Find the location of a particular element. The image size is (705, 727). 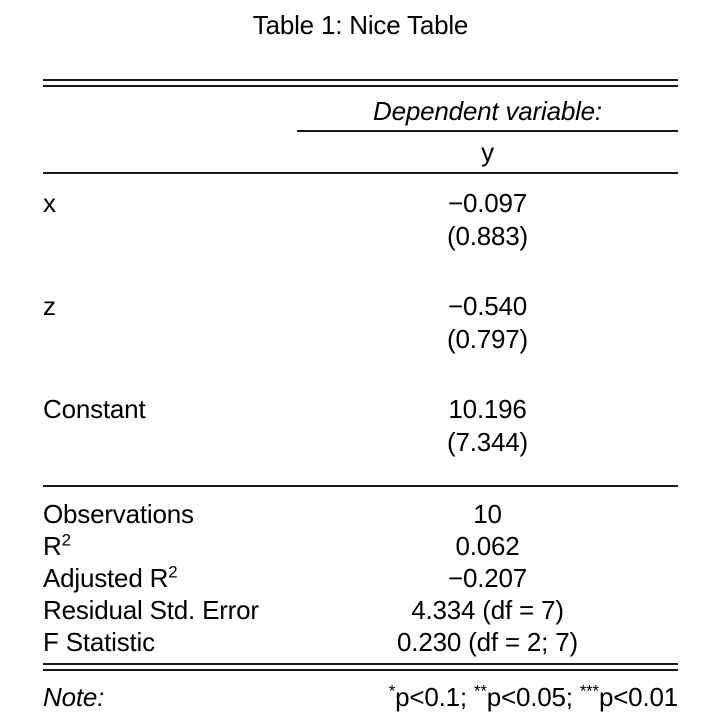

stat-label-text: Adjusted R is located at coordinates (106, 578).